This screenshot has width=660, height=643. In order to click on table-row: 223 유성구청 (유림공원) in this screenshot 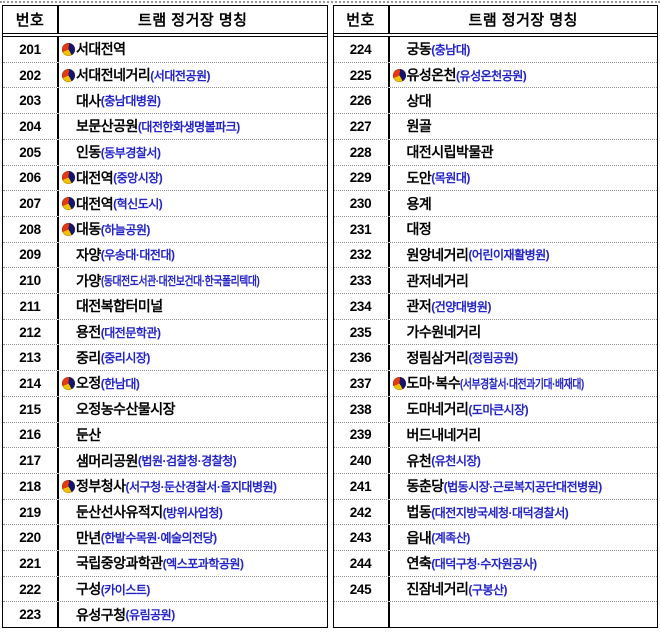, I will do `click(165, 614)`.